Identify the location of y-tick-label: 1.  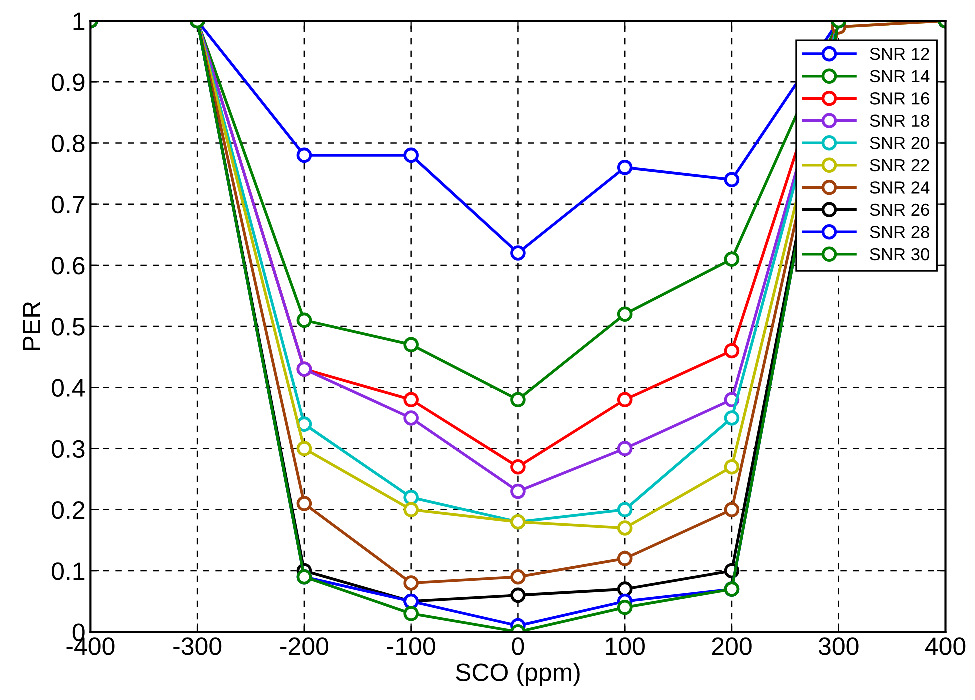
(79, 21).